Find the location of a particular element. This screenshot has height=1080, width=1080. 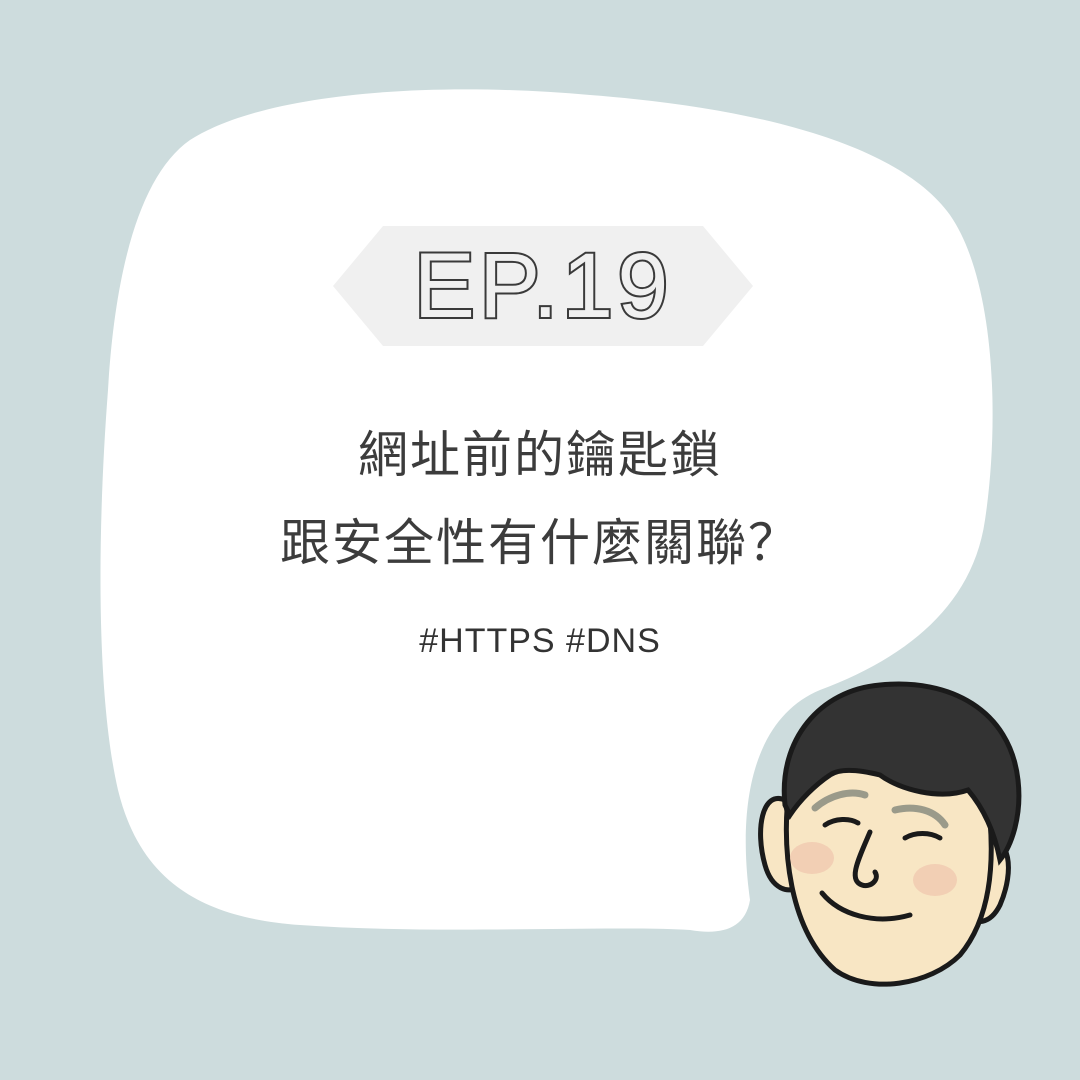

hair-icon is located at coordinates (901, 773).